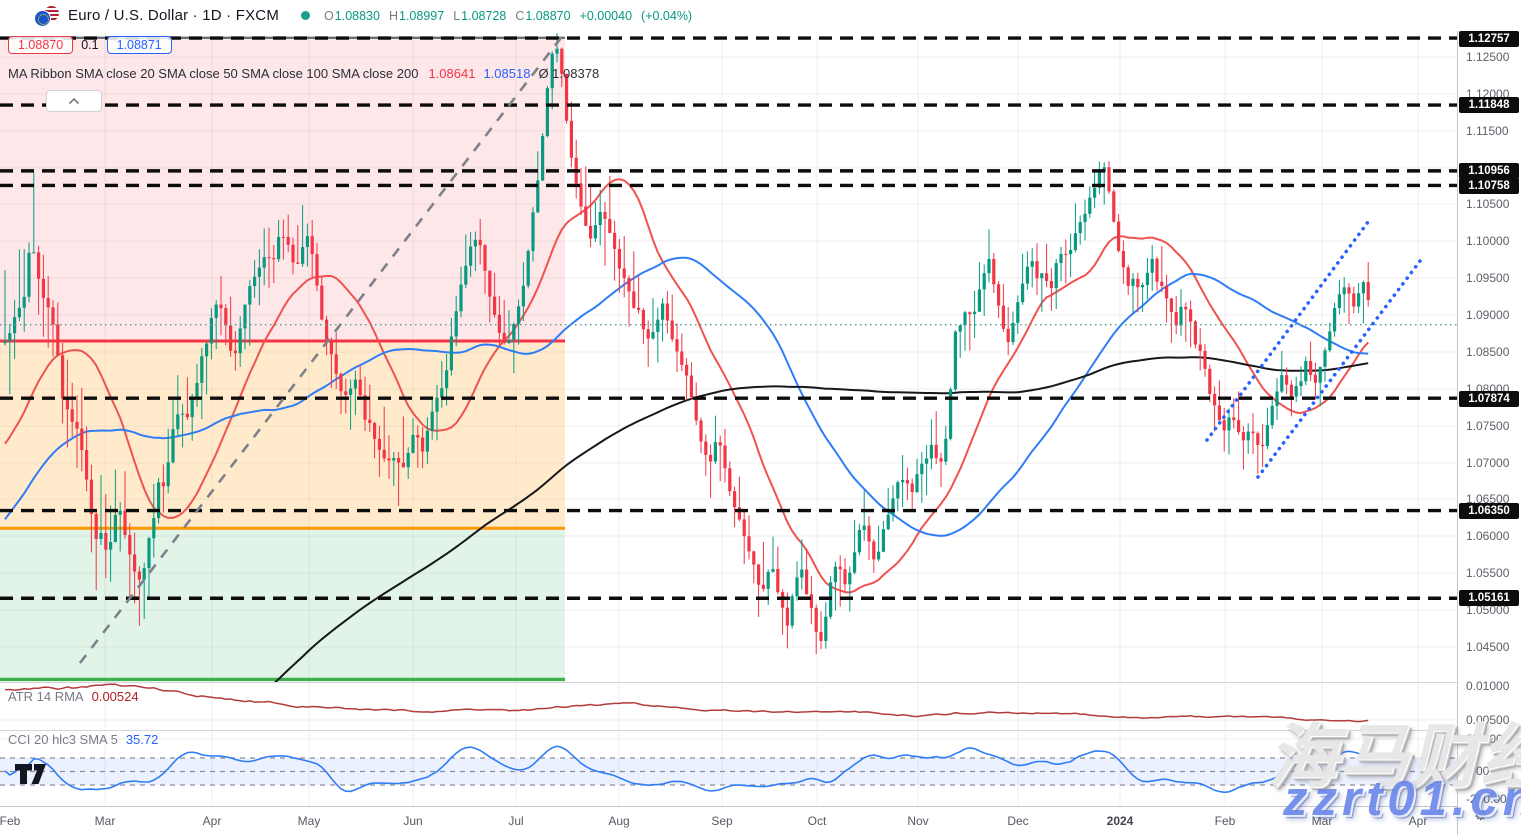 This screenshot has width=1521, height=835. Describe the element at coordinates (1488, 536) in the screenshot. I see `price-axis-tick: 1.06000` at that location.